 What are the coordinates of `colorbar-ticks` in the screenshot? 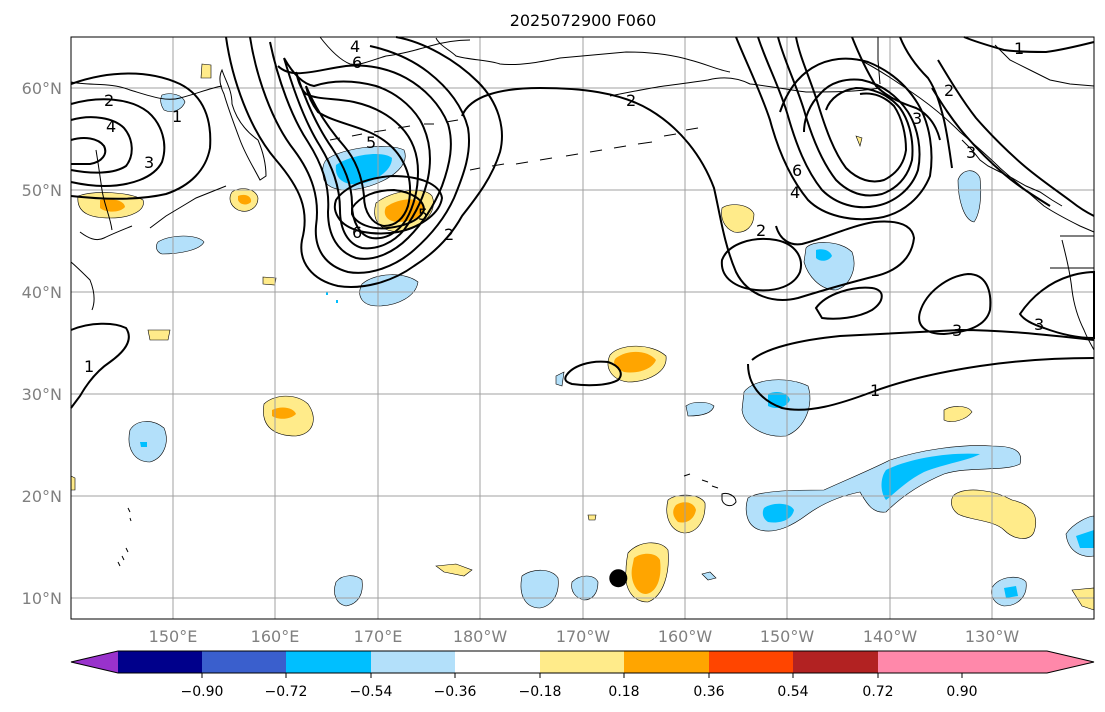 It's located at (582, 675).